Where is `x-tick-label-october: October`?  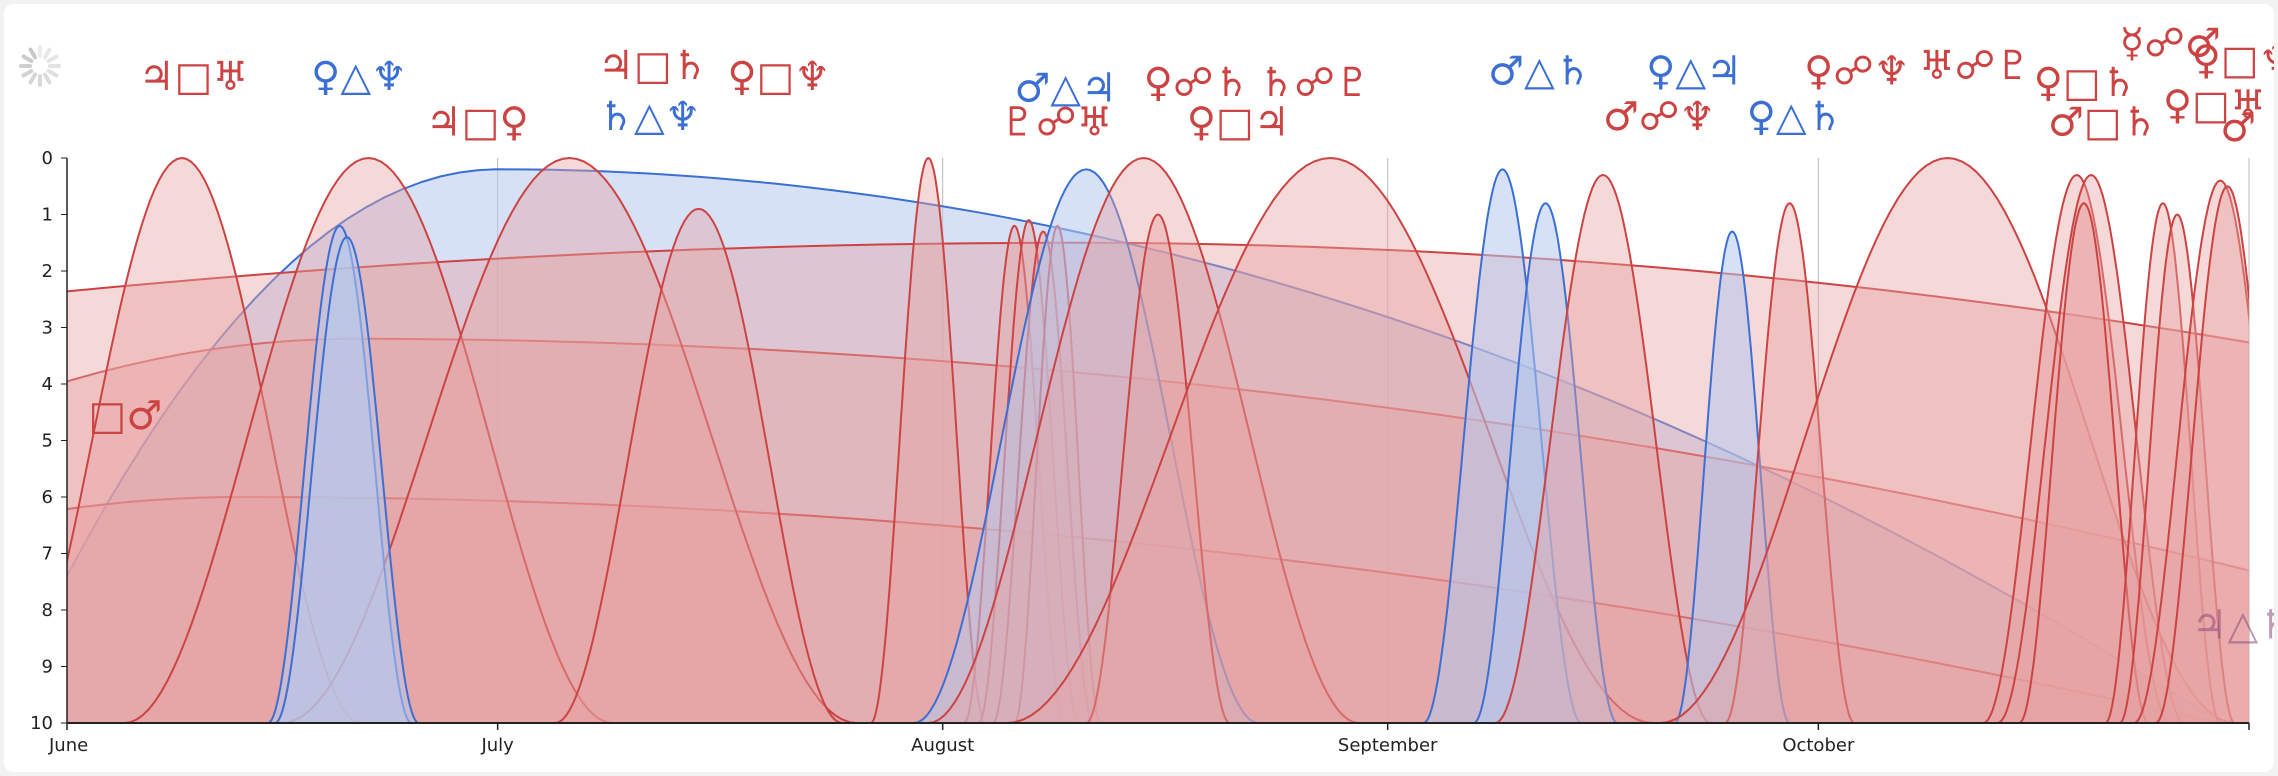
x-tick-label-october: October is located at coordinates (1818, 745).